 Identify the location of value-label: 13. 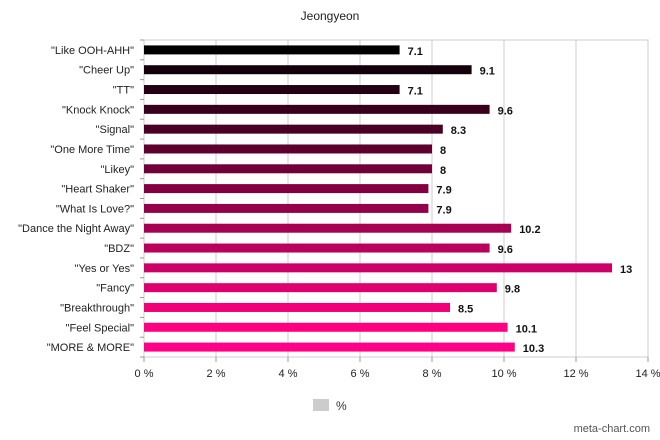
(626, 270).